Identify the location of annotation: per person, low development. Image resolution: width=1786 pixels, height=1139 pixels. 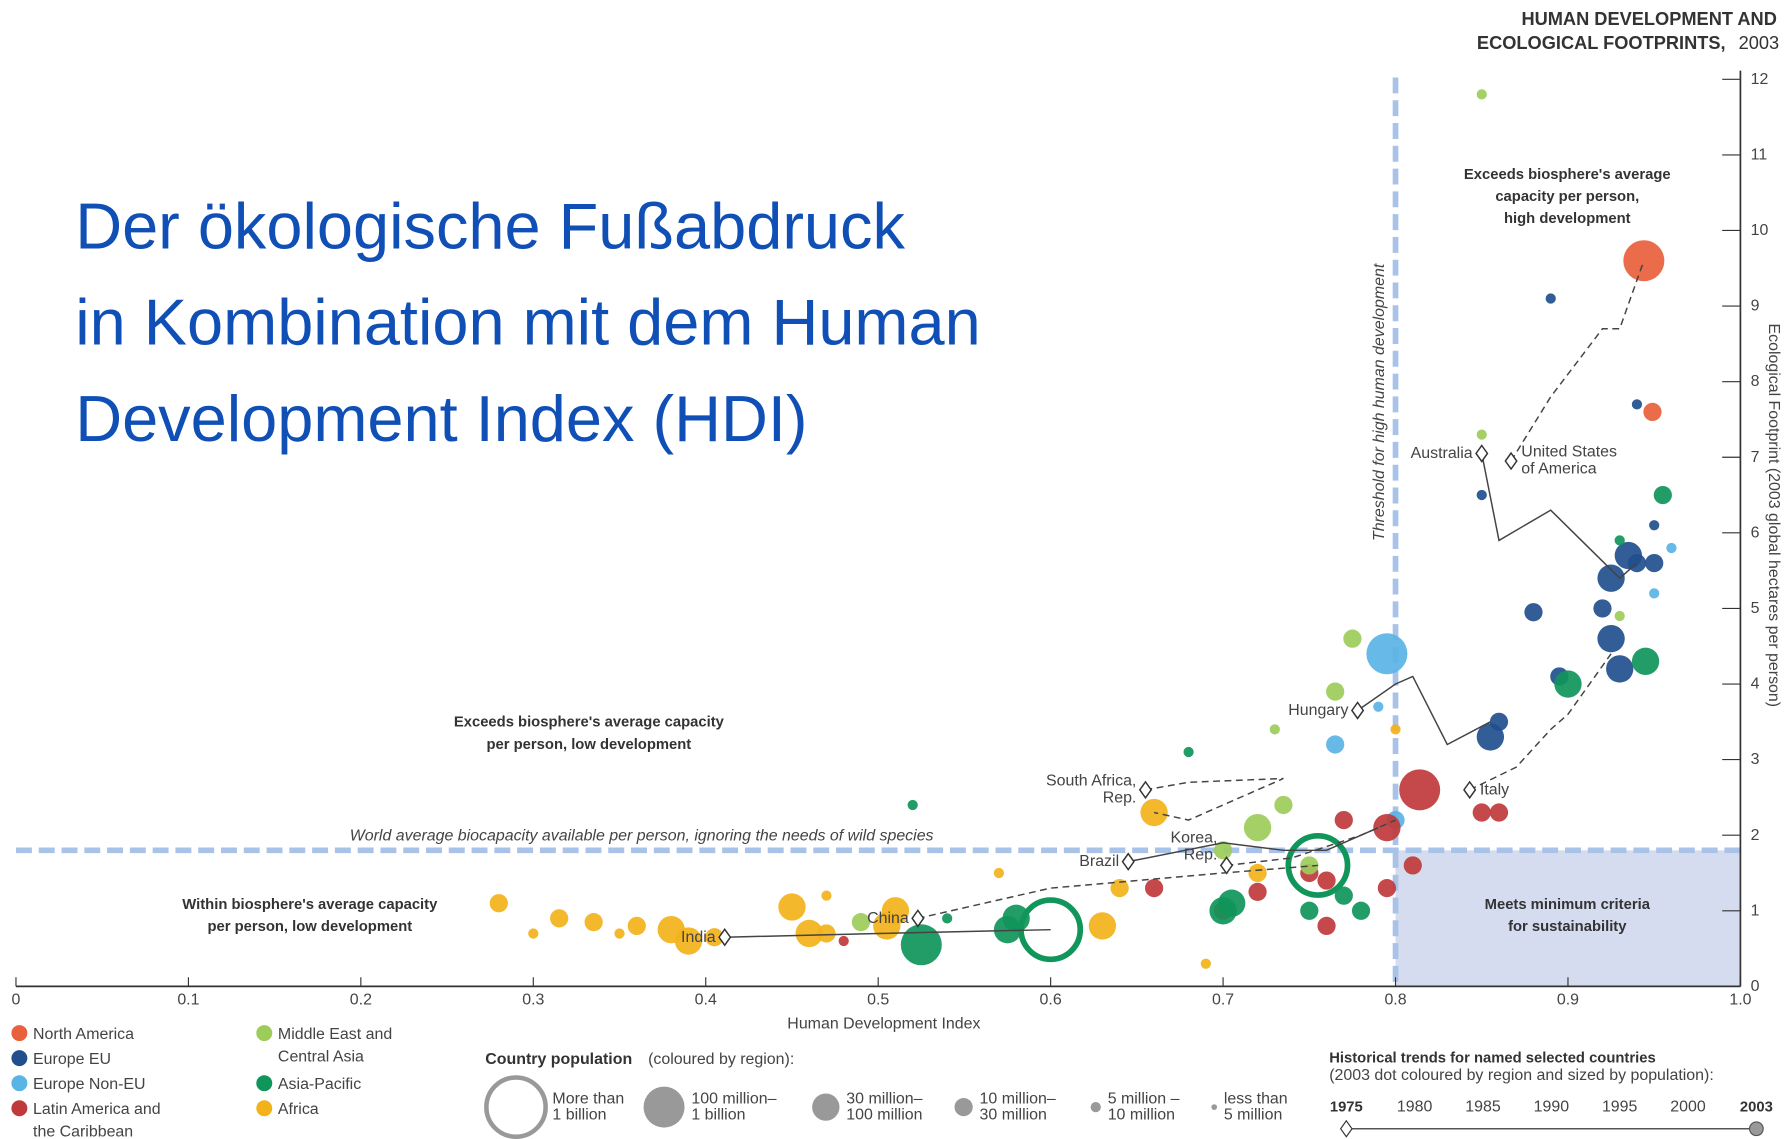
(309, 927).